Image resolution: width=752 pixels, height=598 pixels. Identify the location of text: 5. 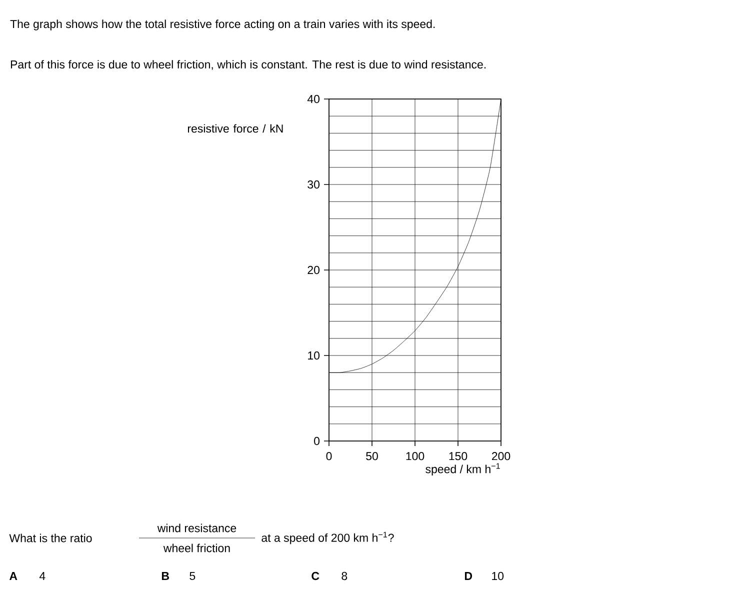
(193, 576).